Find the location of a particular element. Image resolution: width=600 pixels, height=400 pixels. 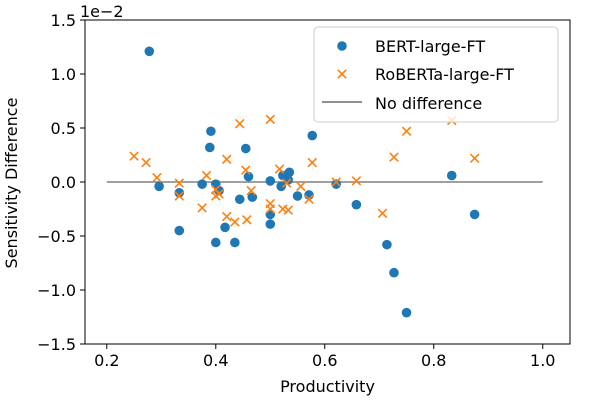

y-axis-label: Sensitivity Difference is located at coordinates (11, 183).